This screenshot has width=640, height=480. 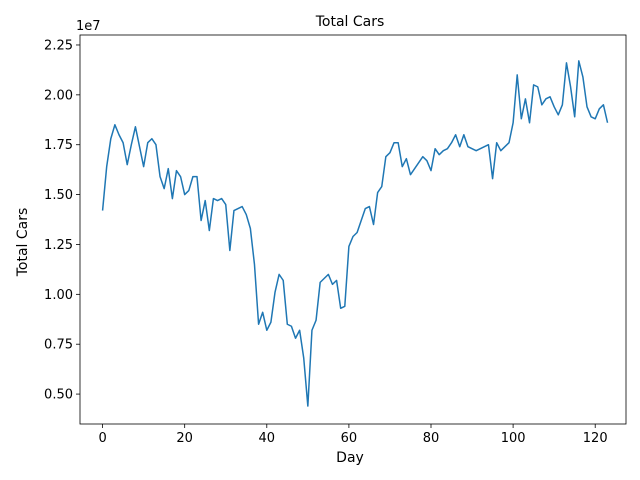 What do you see at coordinates (184, 438) in the screenshot?
I see `x-tick-label: 20` at bounding box center [184, 438].